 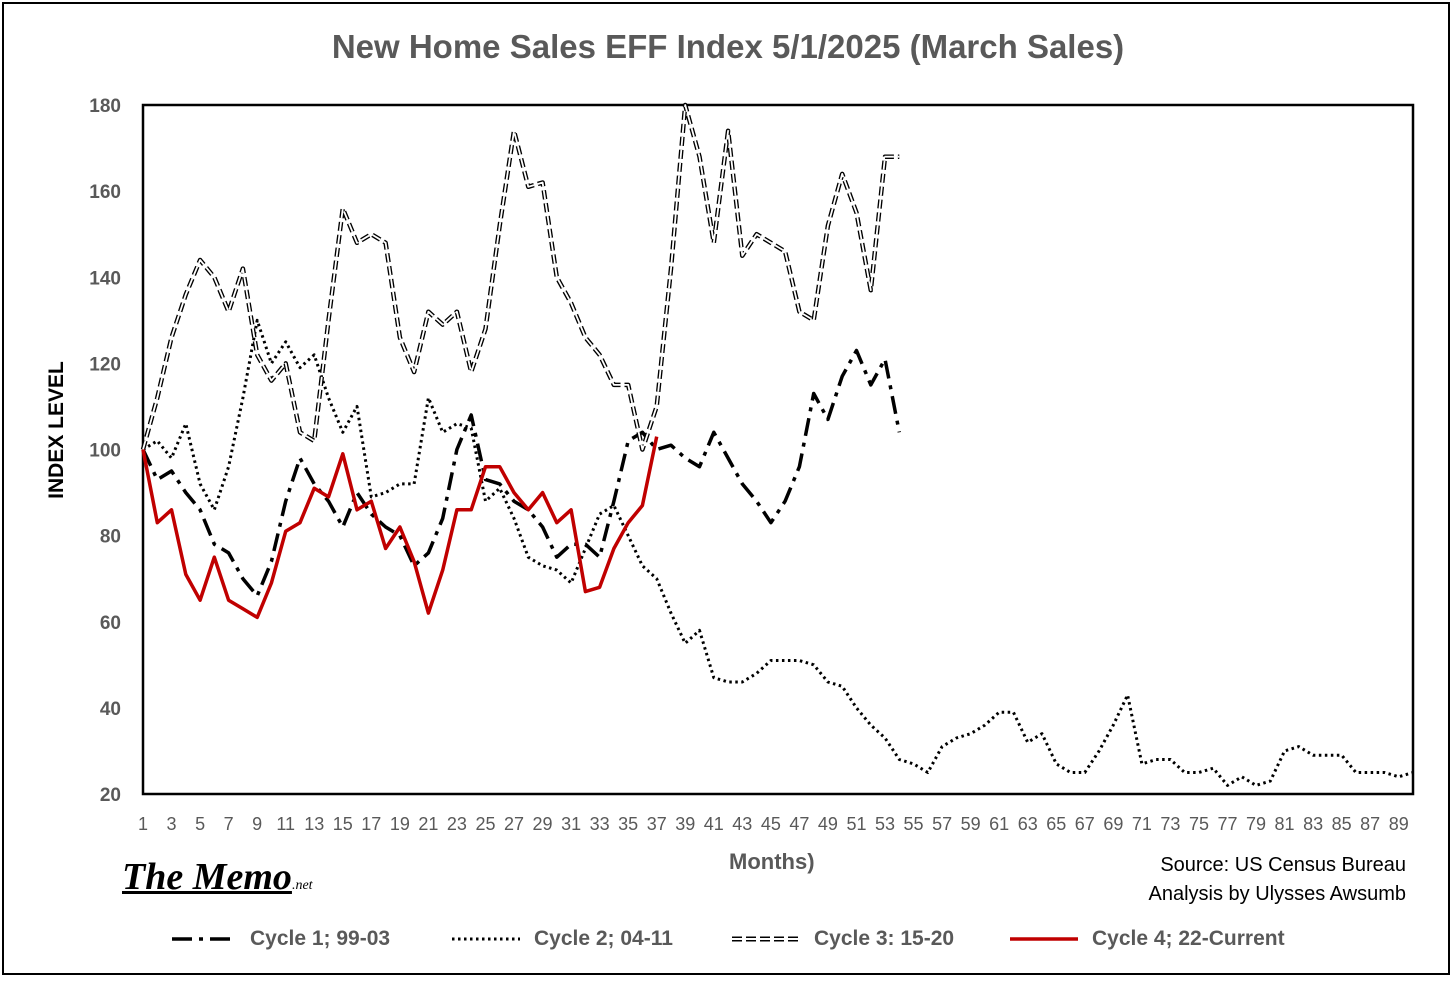 I want to click on x-tick-label: 5, so click(x=200, y=824).